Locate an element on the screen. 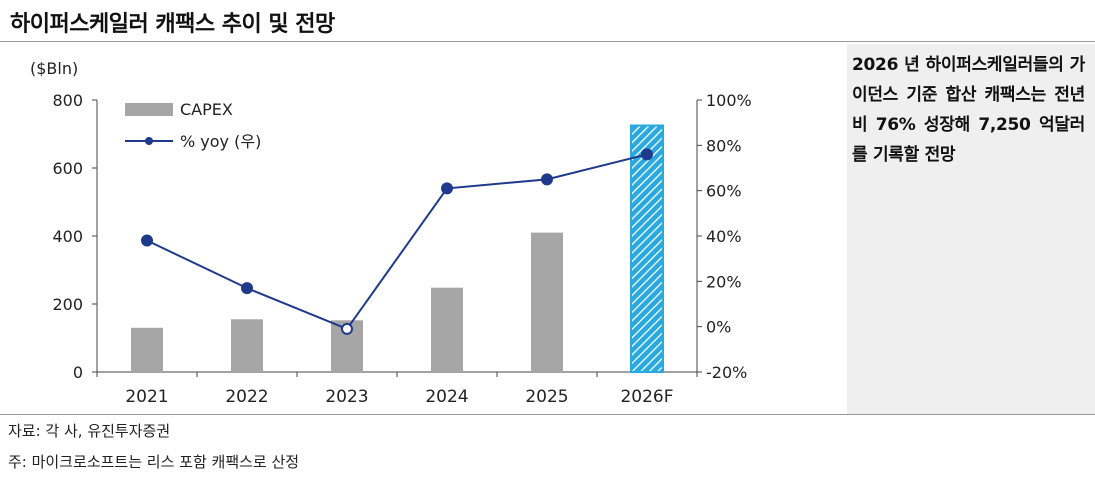 The image size is (1095, 485). title-divider is located at coordinates (547, 41).